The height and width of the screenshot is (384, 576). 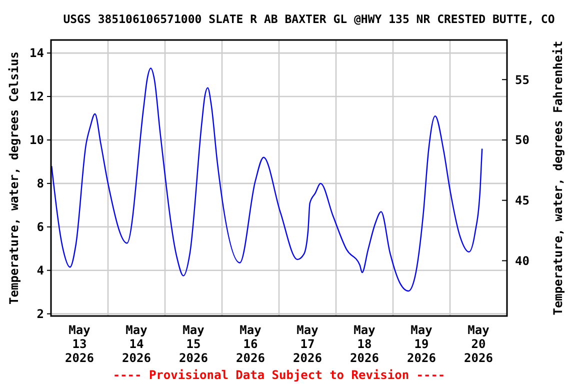 What do you see at coordinates (14, 178) in the screenshot?
I see `y-axis-title: Temperature, water, degrees Celsius` at bounding box center [14, 178].